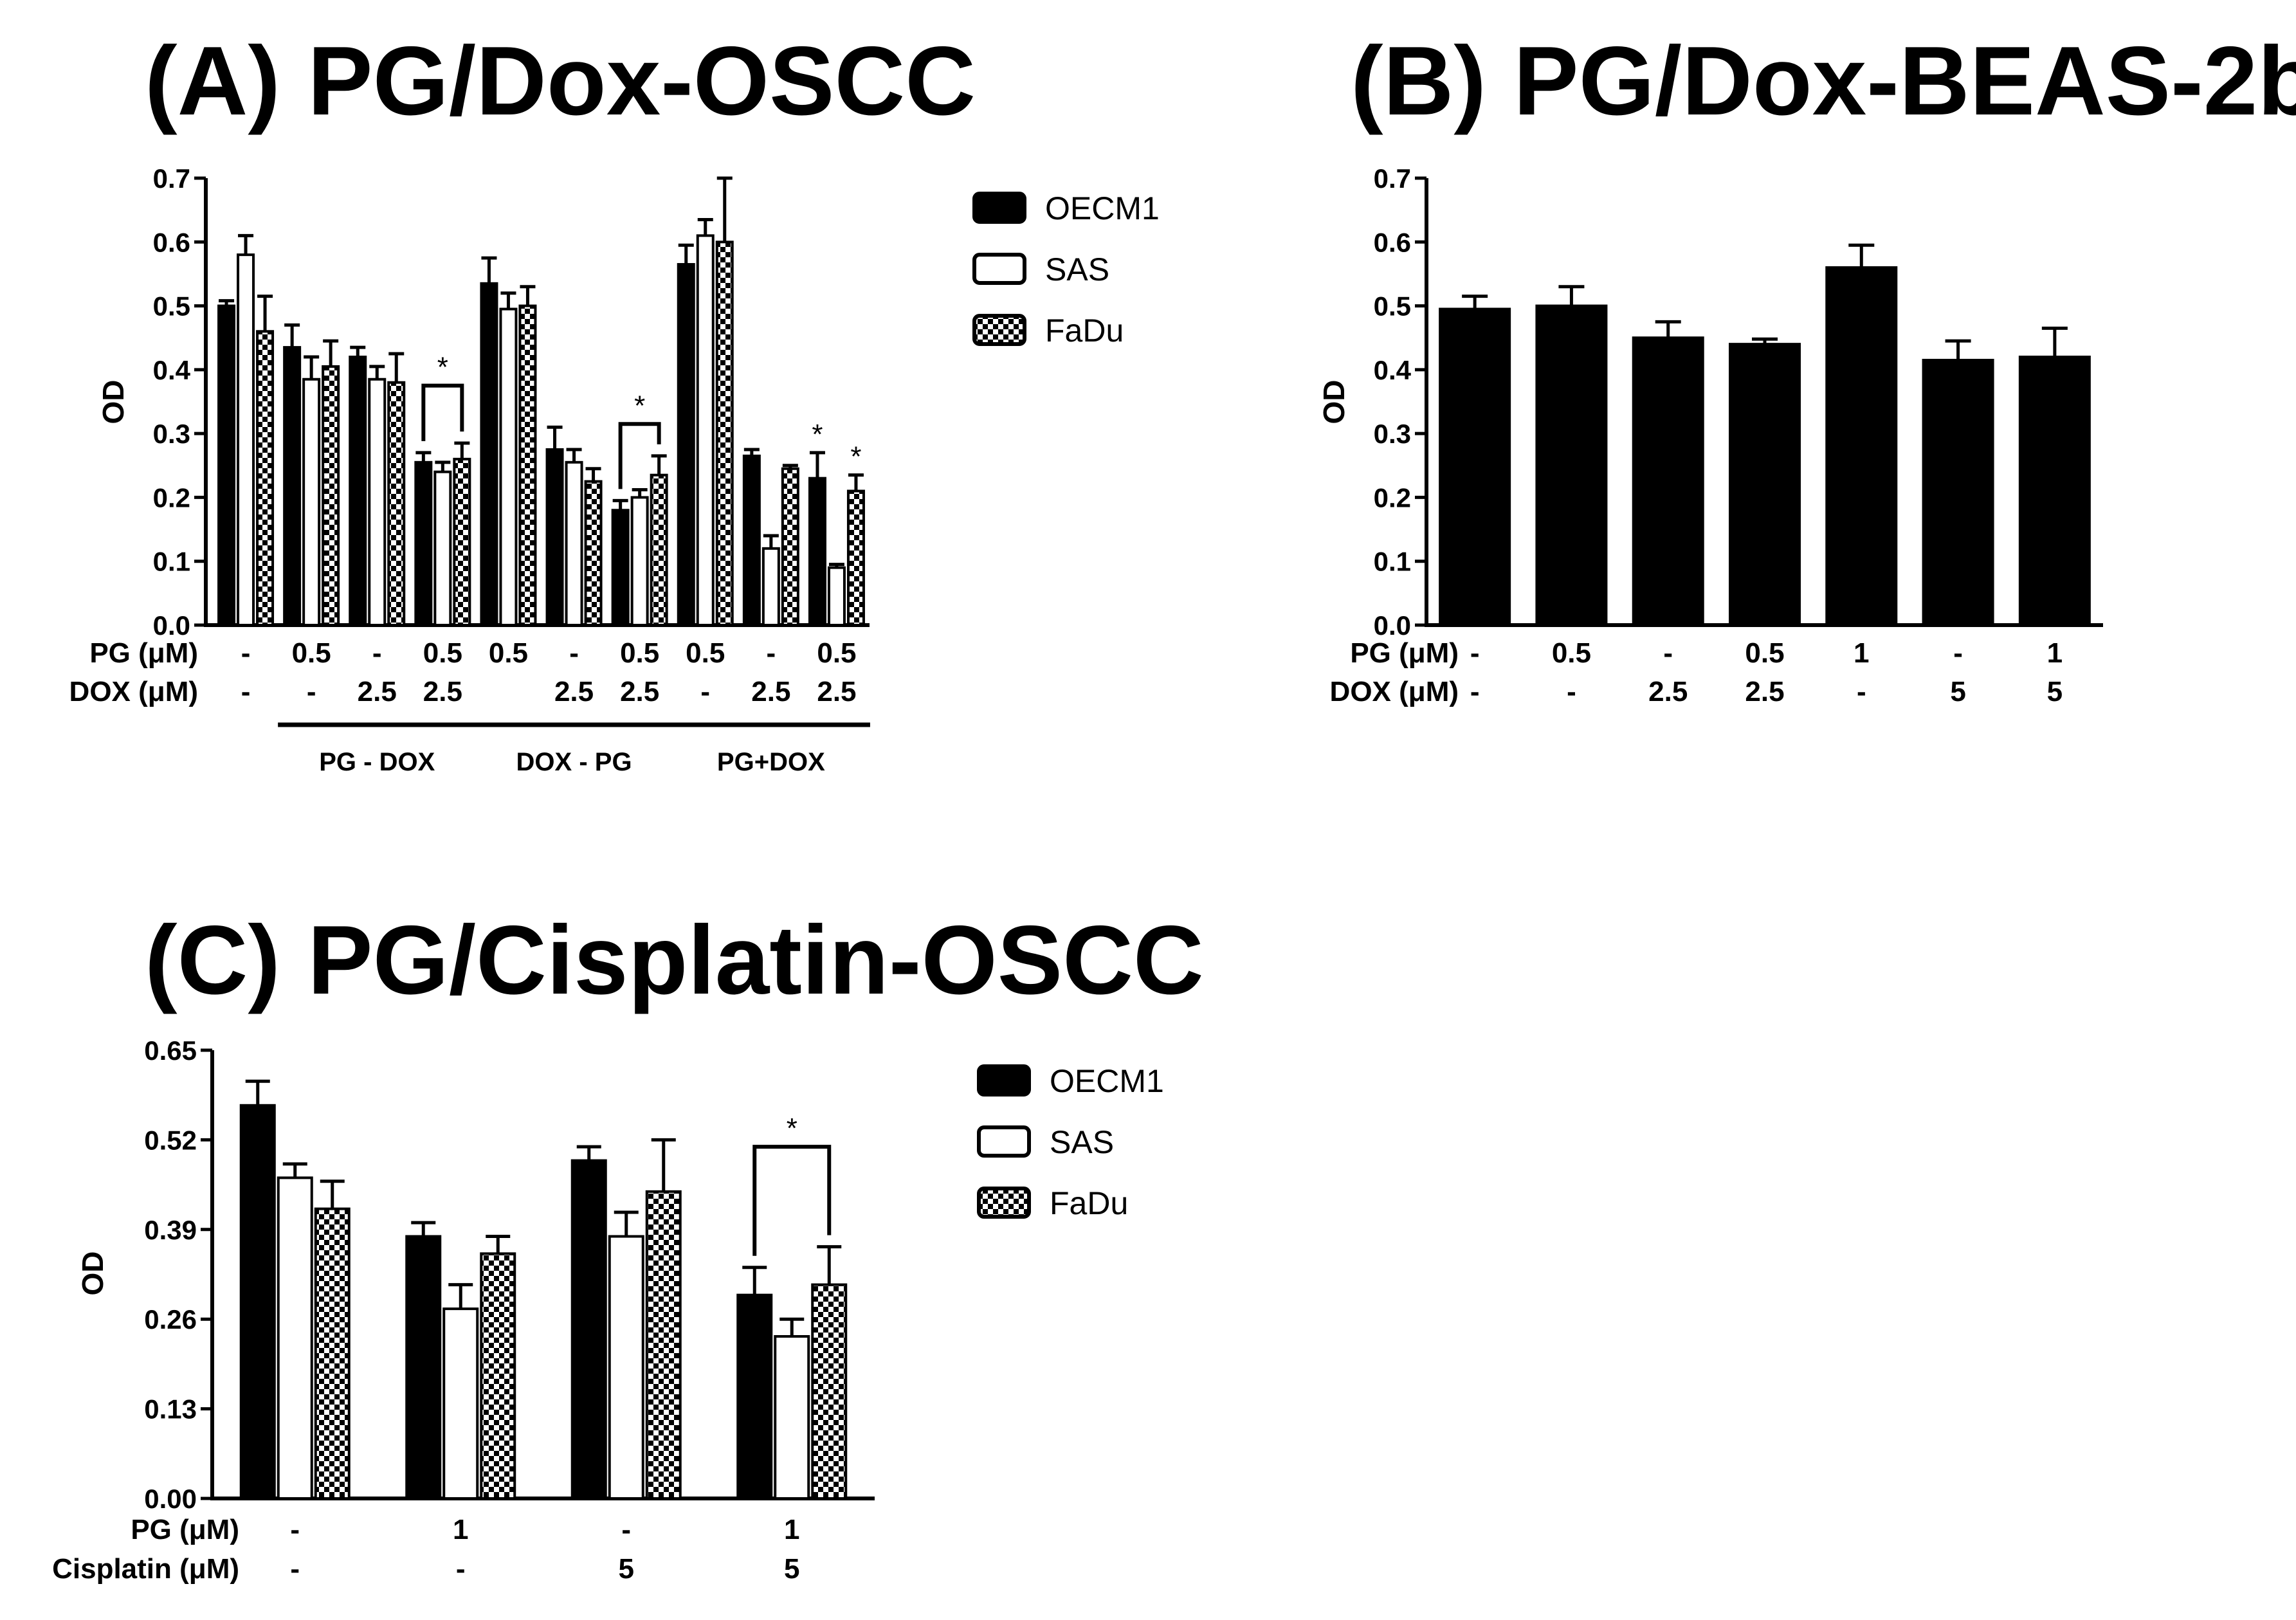  What do you see at coordinates (171, 1050) in the screenshot?
I see `y-tick-label: 0.65` at bounding box center [171, 1050].